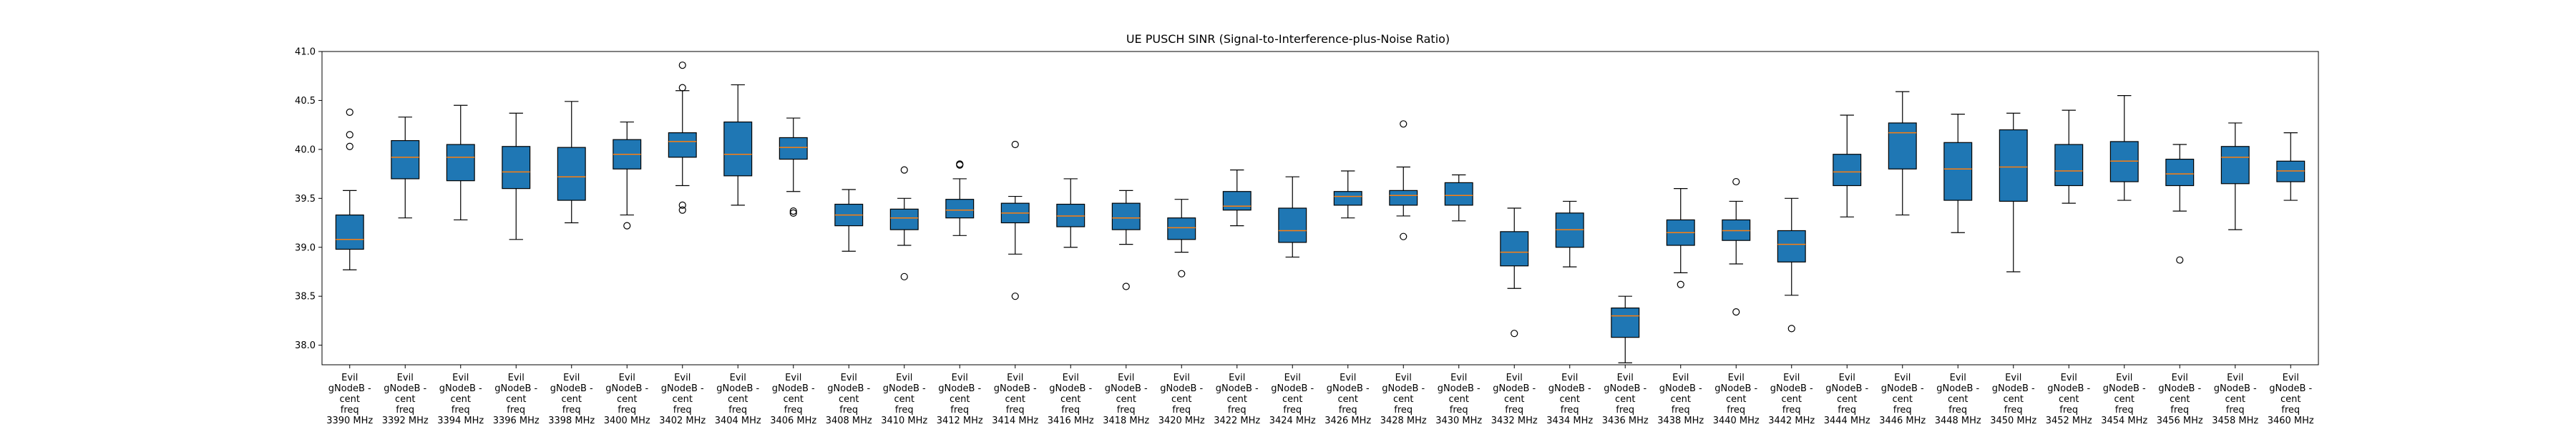  Describe the element at coordinates (305, 101) in the screenshot. I see `y-tick-label: 40.5` at that location.